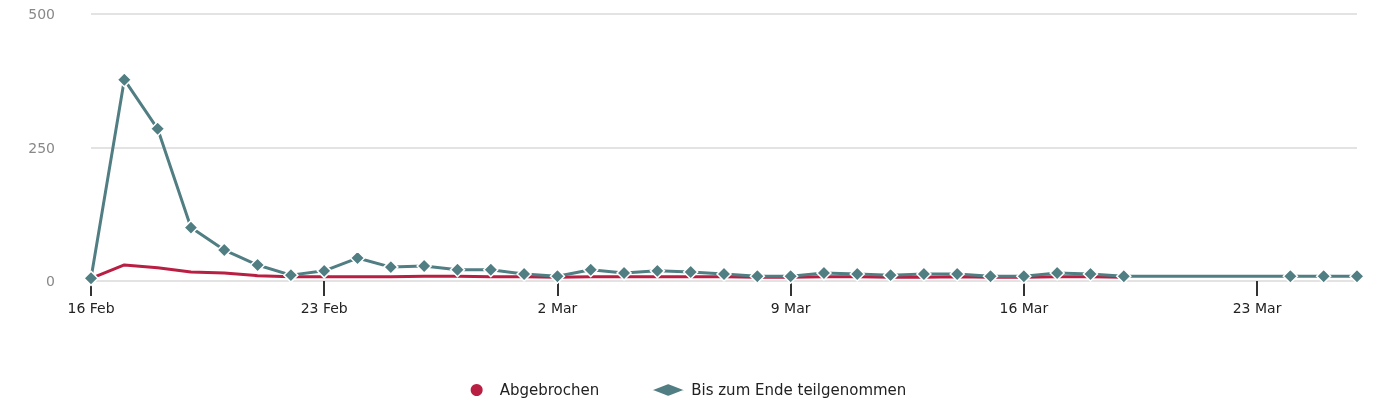 Image resolution: width=1375 pixels, height=405 pixels. Describe the element at coordinates (557, 308) in the screenshot. I see `x-tick-label: 2 Mar` at that location.